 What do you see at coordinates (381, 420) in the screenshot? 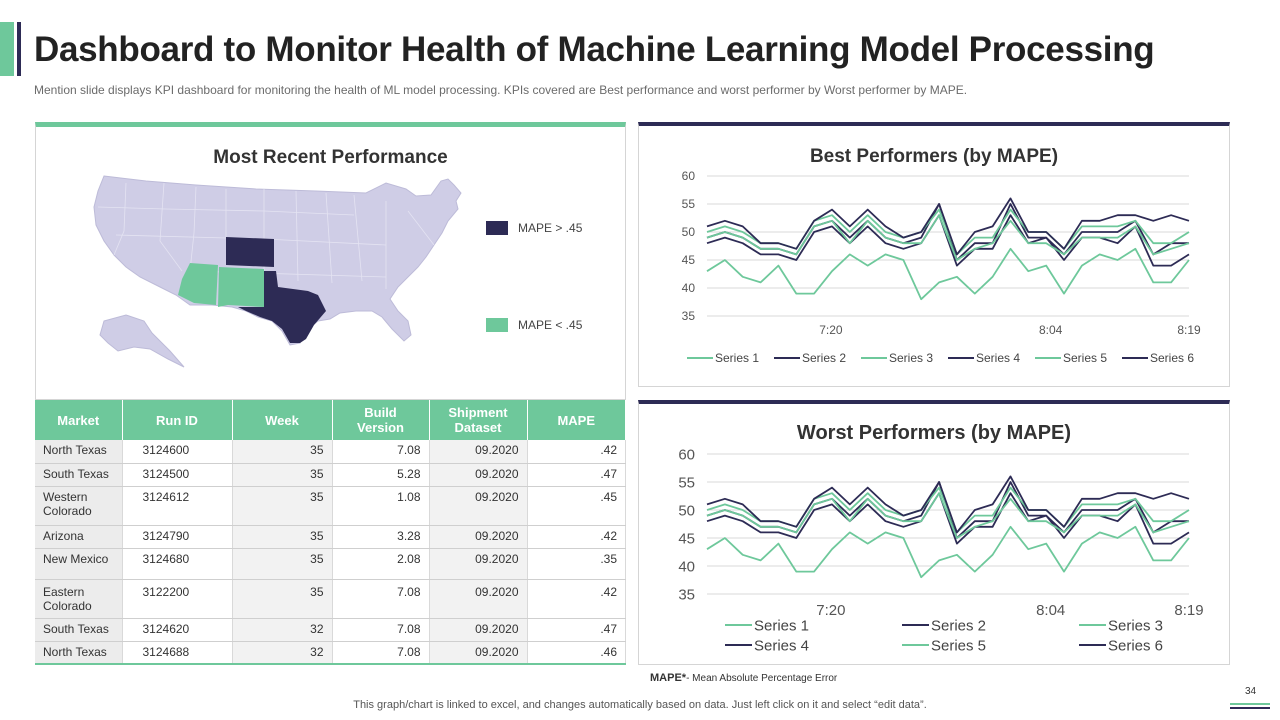
I see `col-header-build: Build Version` at bounding box center [381, 420].